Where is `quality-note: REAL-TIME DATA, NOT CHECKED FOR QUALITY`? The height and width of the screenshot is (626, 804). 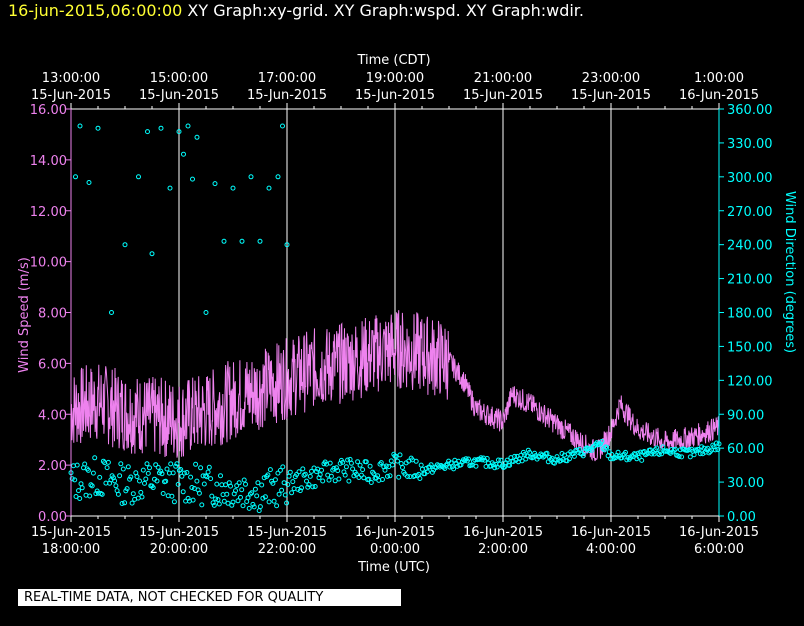 quality-note: REAL-TIME DATA, NOT CHECKED FOR QUALITY is located at coordinates (209, 597).